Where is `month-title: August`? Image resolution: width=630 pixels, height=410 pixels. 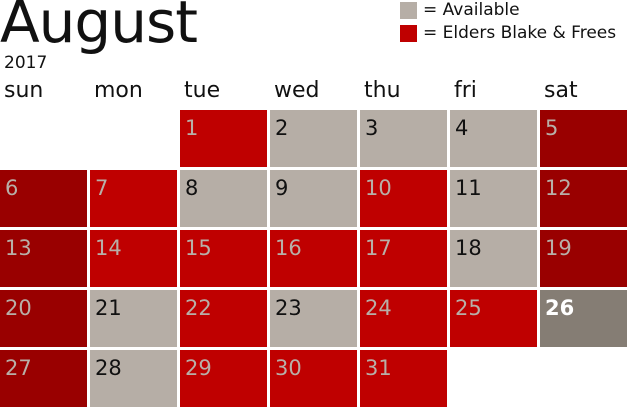 month-title: August is located at coordinates (99, 28).